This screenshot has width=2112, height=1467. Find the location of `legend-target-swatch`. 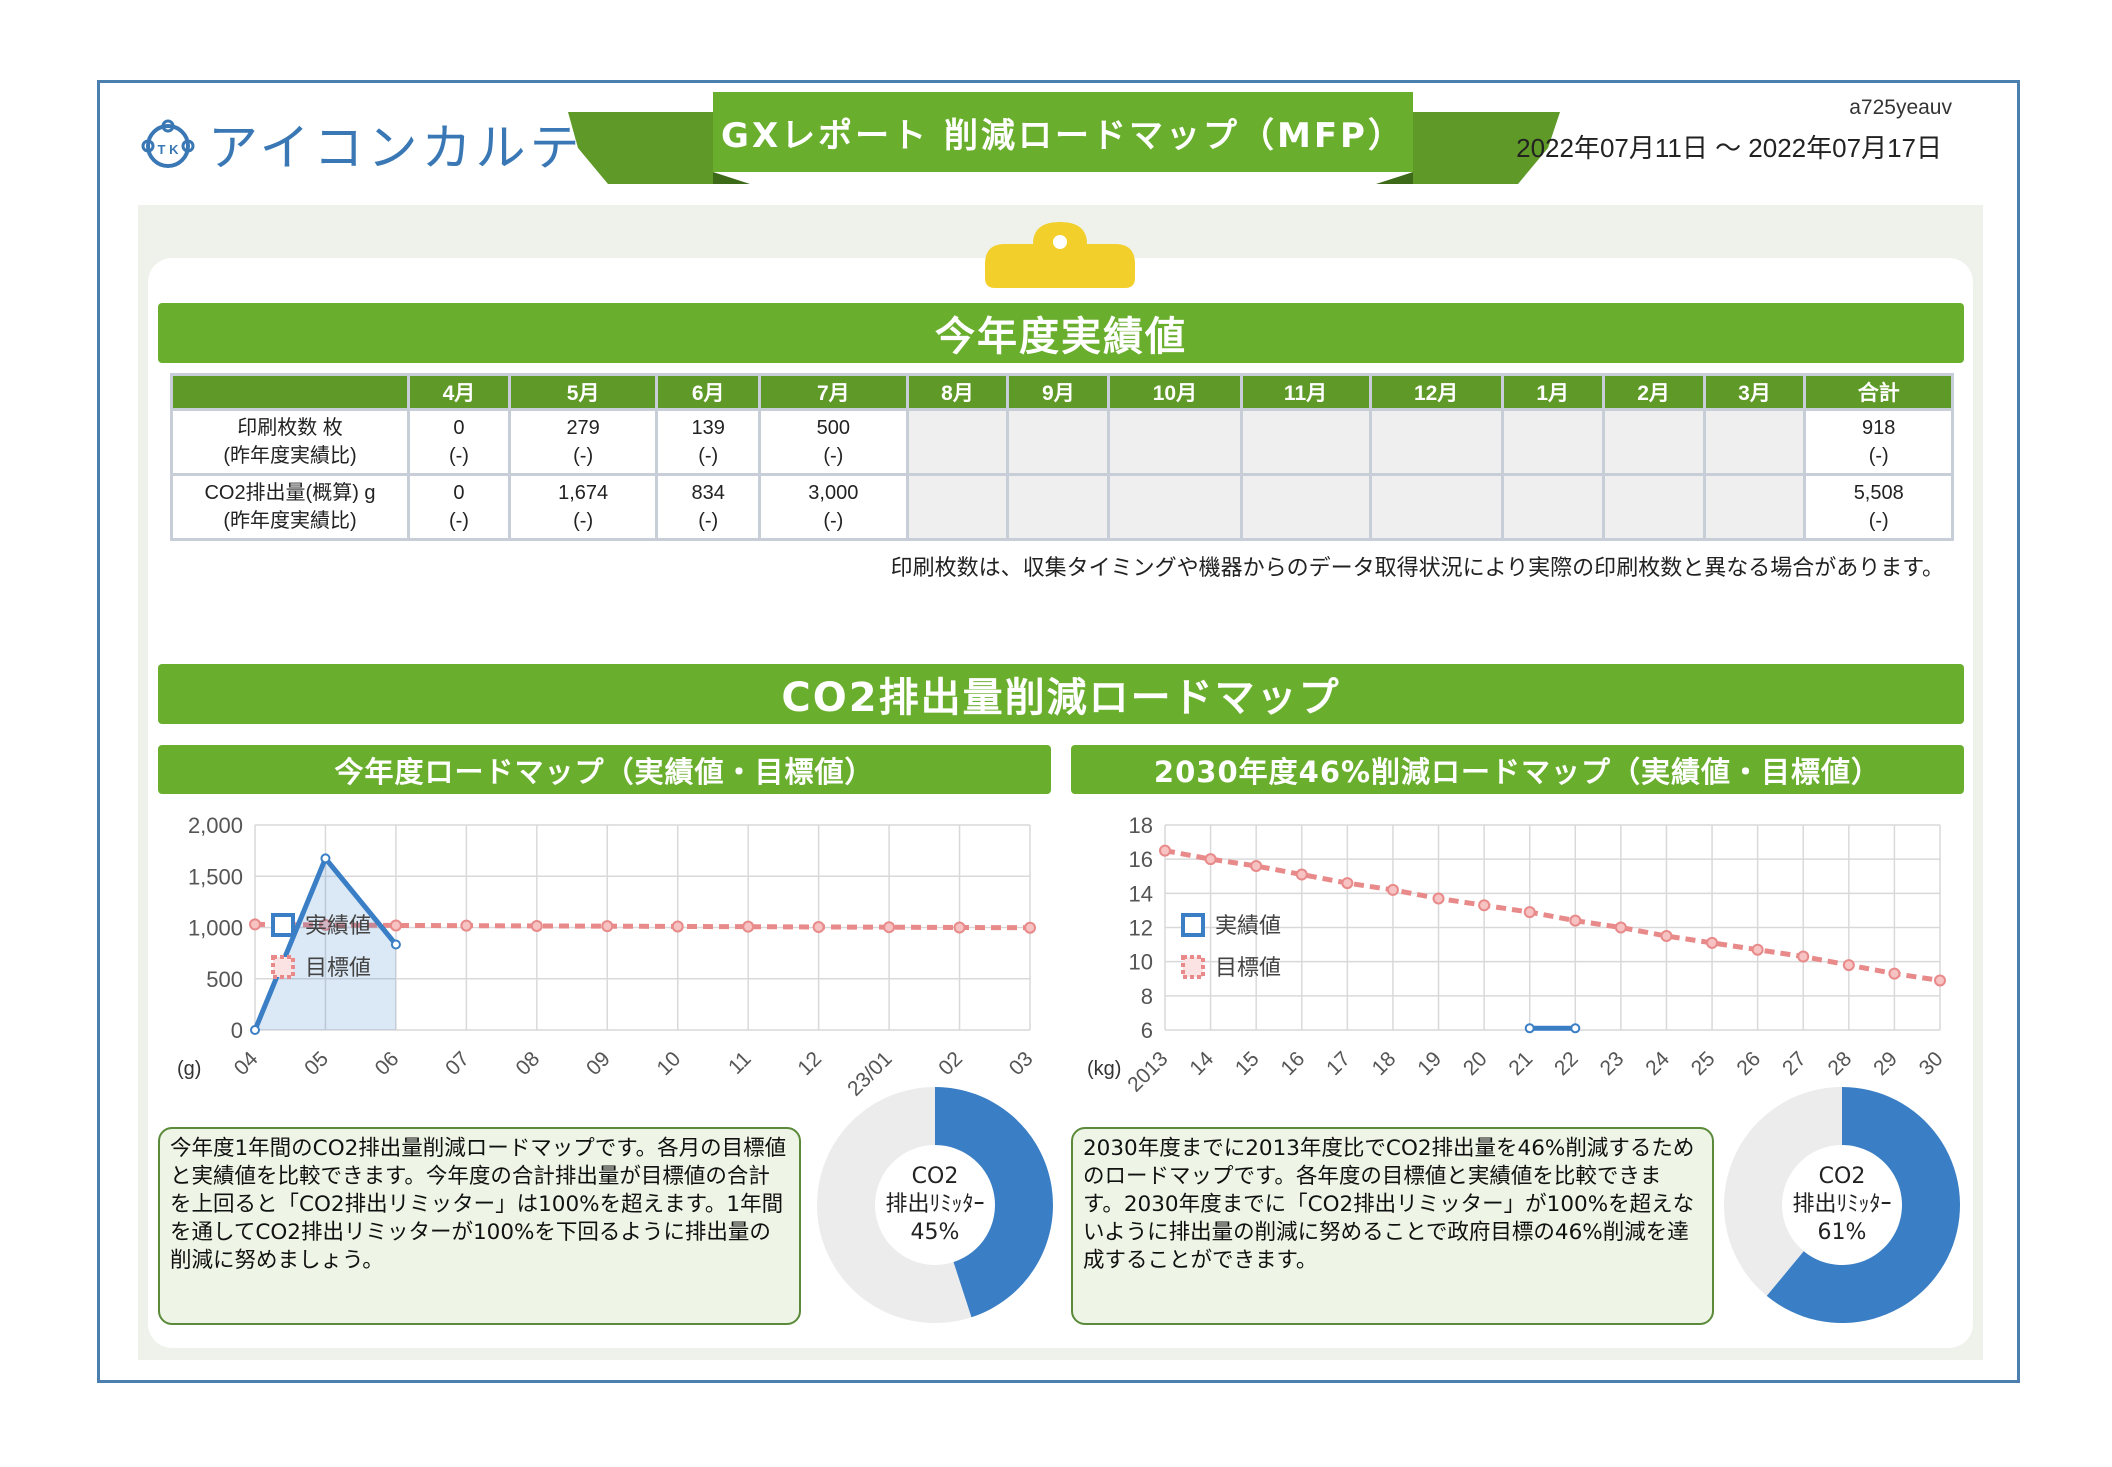

legend-target-swatch is located at coordinates (1193, 967).